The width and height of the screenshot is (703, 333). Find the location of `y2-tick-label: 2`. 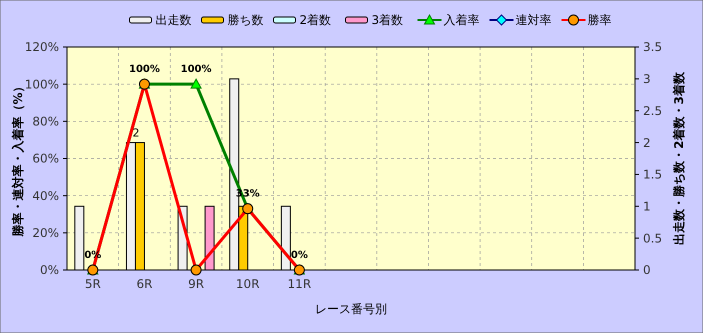

y2-tick-label: 2 is located at coordinates (647, 143).